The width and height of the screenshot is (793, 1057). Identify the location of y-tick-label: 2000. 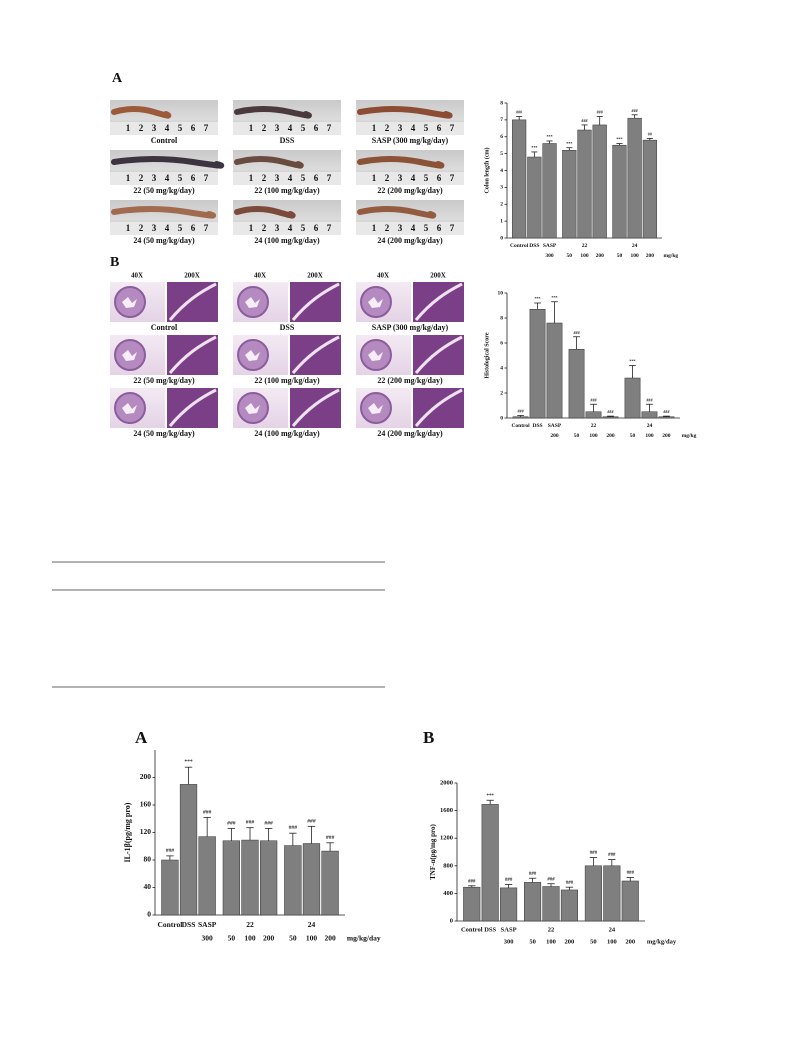
(446, 782).